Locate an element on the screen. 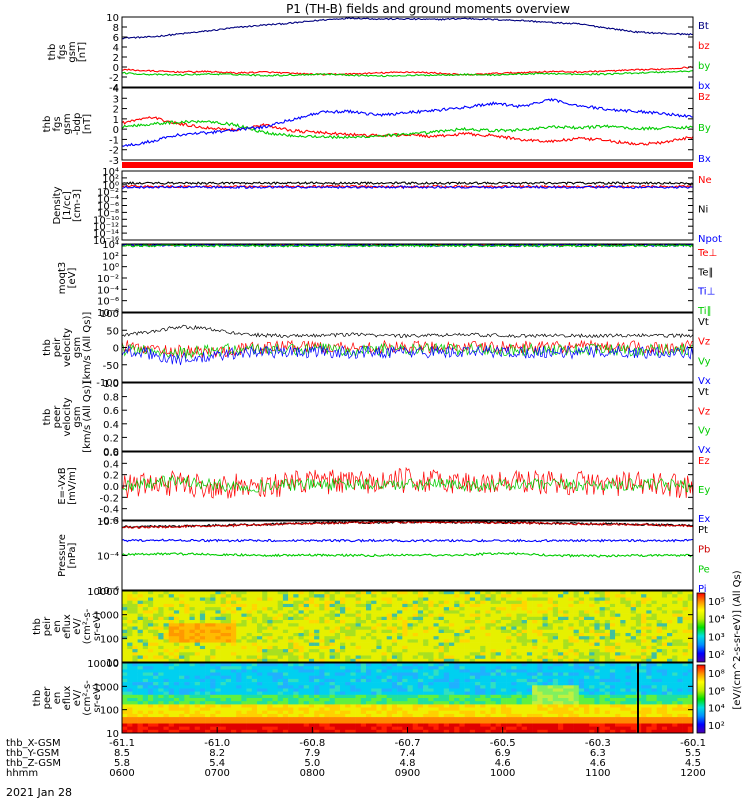 Image resolution: width=750 pixels, height=800 pixels. y-tick-label: 10² is located at coordinates (110, 256).